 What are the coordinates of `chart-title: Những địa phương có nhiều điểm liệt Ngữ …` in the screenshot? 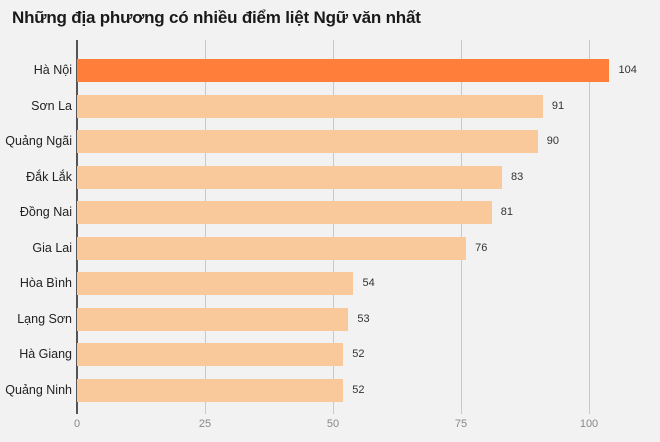 It's located at (216, 17).